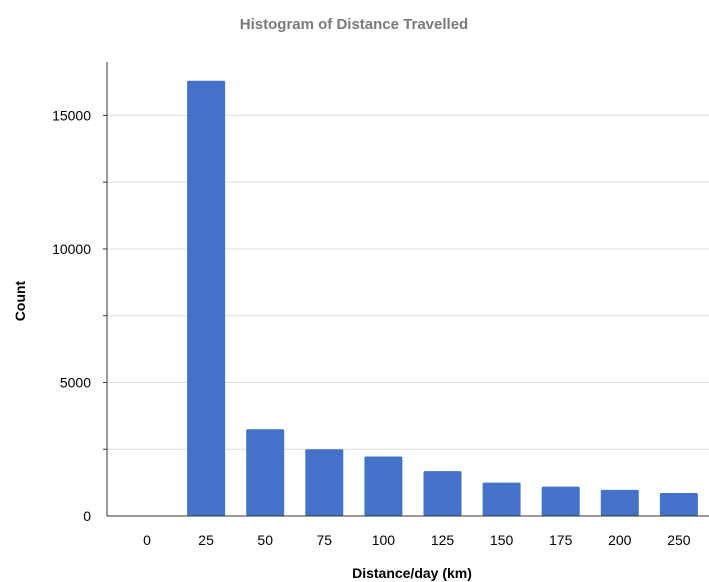 Image resolution: width=709 pixels, height=582 pixels. Describe the element at coordinates (206, 540) in the screenshot. I see `x-tick-label: 25` at that location.